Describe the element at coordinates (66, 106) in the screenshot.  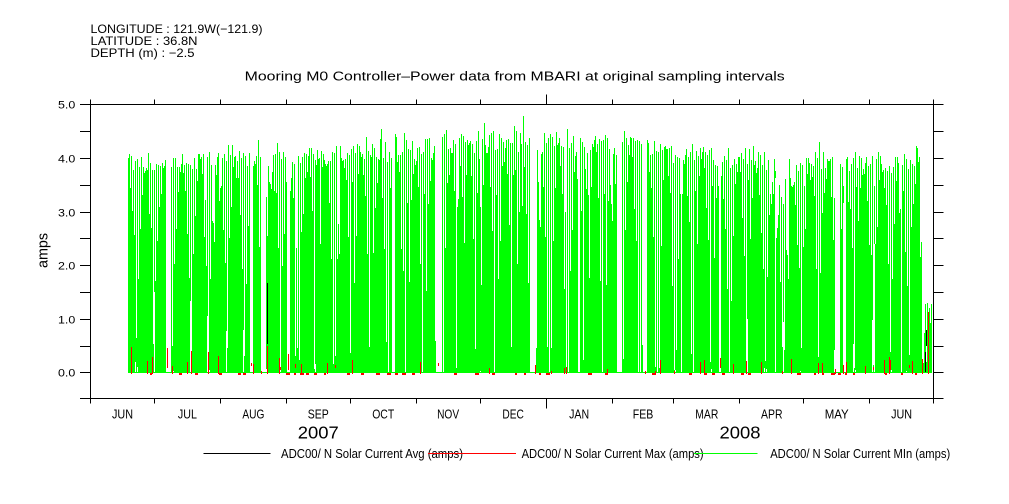
I see `svg-text: 5.0` at that location.